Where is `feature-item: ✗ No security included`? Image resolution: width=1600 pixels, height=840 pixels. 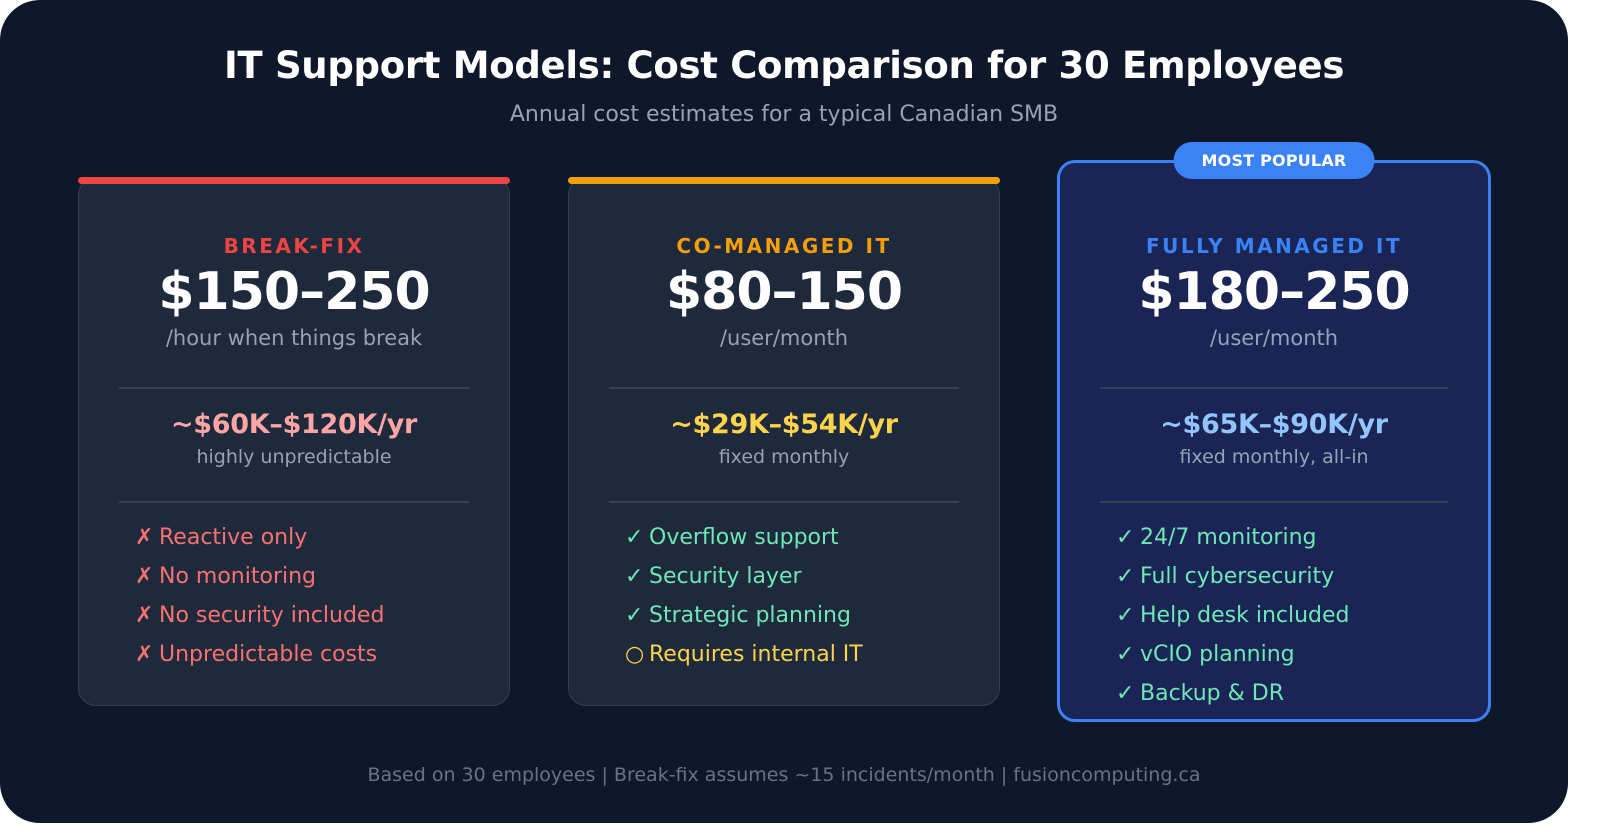 feature-item: ✗ No security included is located at coordinates (294, 615).